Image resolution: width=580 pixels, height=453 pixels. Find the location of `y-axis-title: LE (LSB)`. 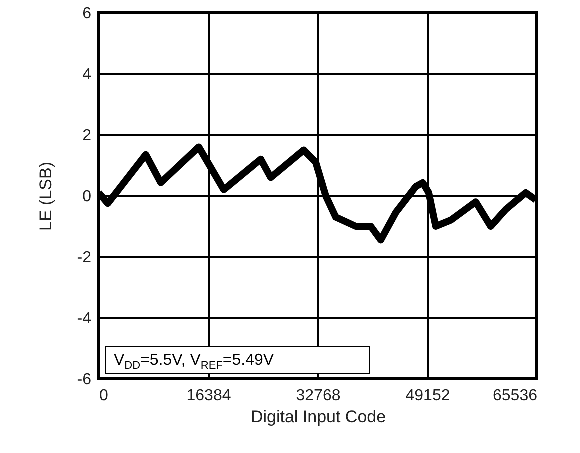

y-axis-title: LE (LSB) is located at coordinates (46, 196).